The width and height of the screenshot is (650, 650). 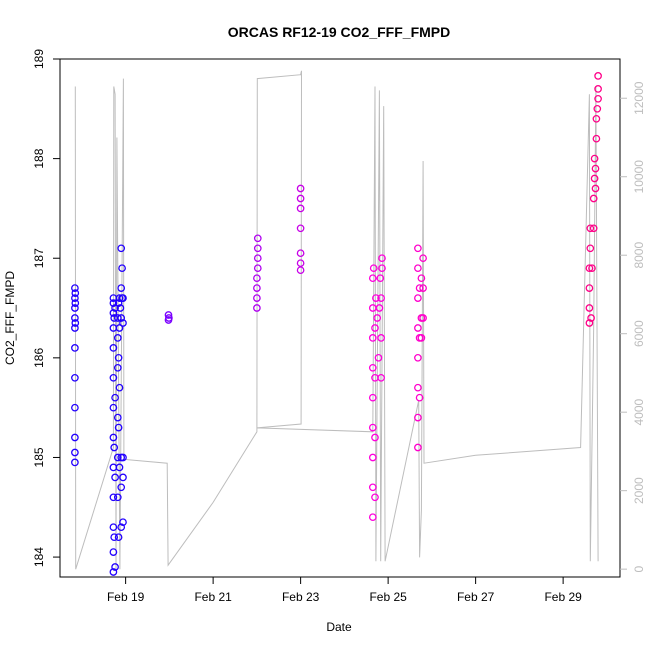 What do you see at coordinates (39, 258) in the screenshot?
I see `y-tick-label: 187` at bounding box center [39, 258].